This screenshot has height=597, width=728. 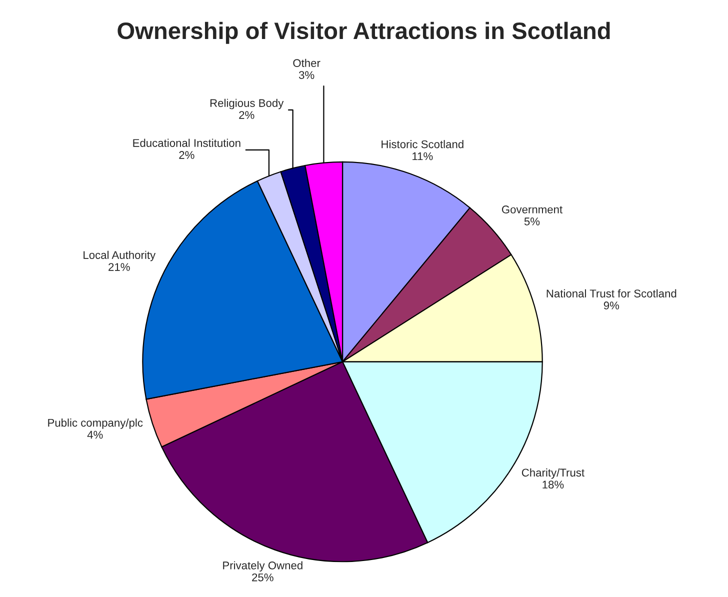 What do you see at coordinates (306, 63) in the screenshot?
I see `slice-label: Other` at bounding box center [306, 63].